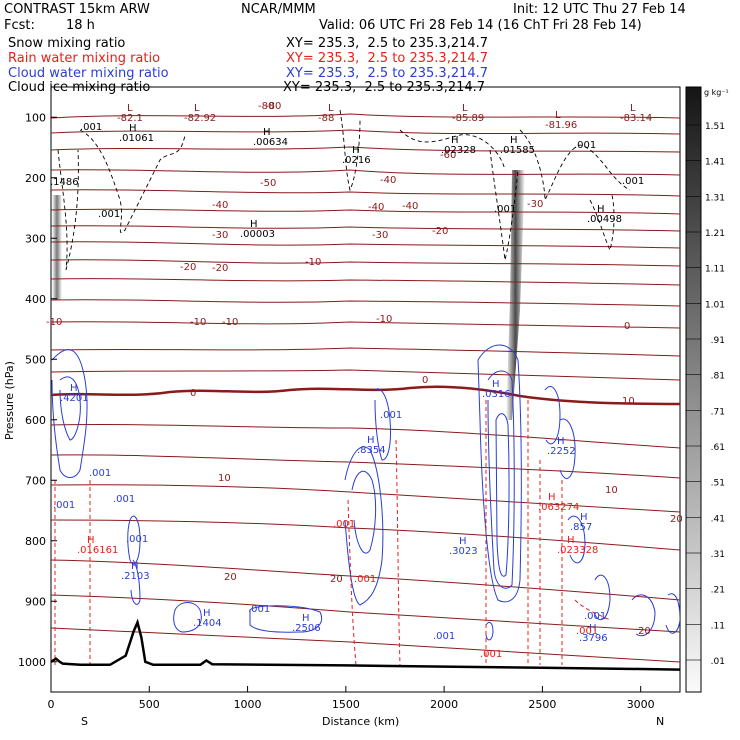 This screenshot has width=740, height=740. What do you see at coordinates (718, 341) in the screenshot?
I see `colorbar-tick-label: .91` at bounding box center [718, 341].